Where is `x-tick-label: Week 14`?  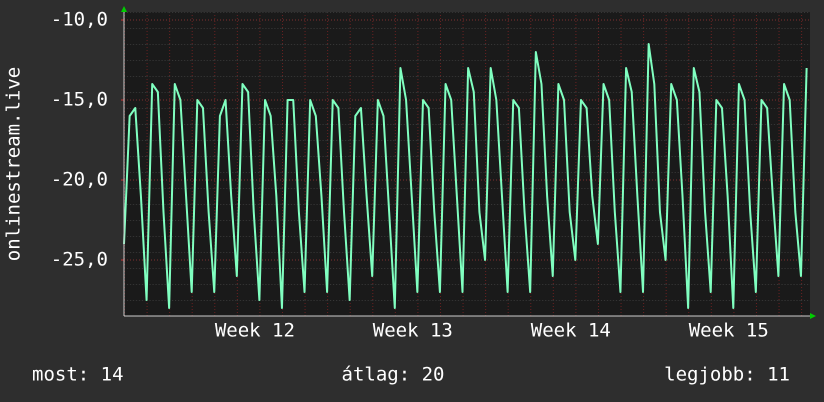 x-tick-label: Week 14 is located at coordinates (571, 331).